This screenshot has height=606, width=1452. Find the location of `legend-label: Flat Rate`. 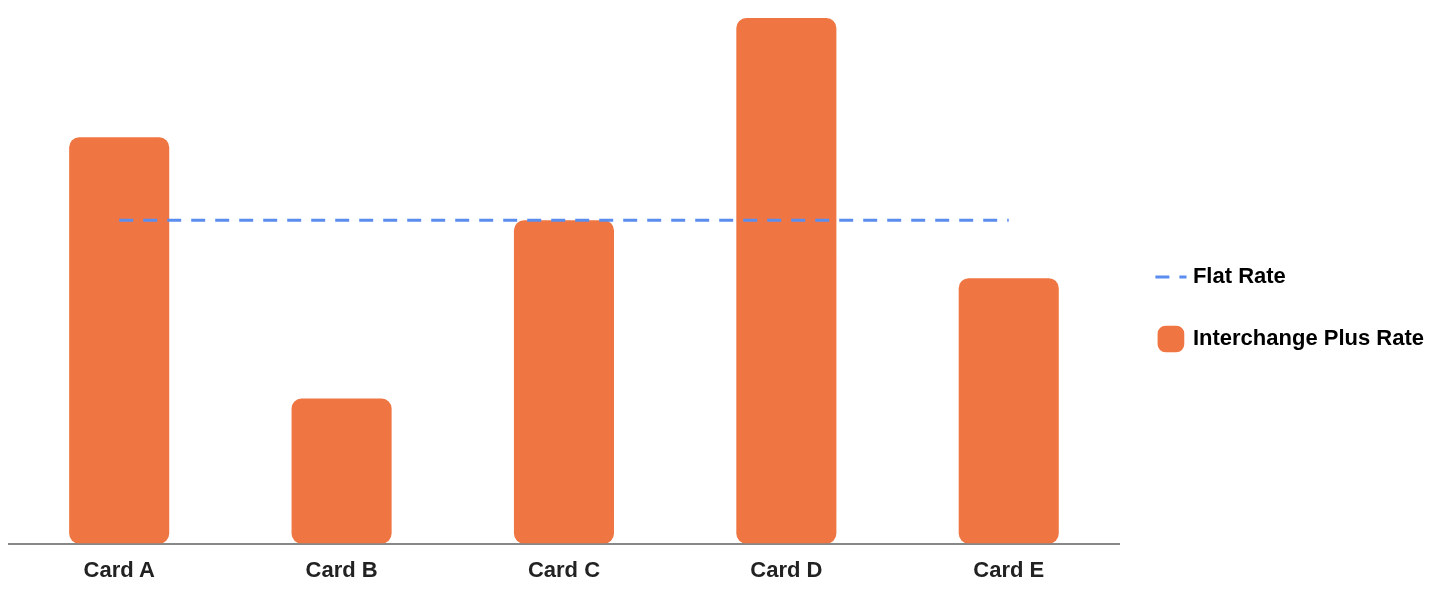

legend-label: Flat Rate is located at coordinates (1239, 276).